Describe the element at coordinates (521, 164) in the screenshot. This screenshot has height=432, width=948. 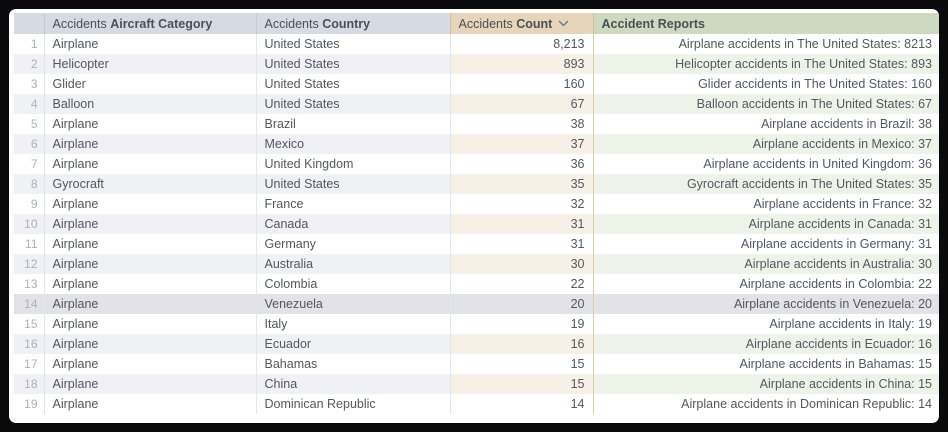
I see `count-cell: 36` at that location.